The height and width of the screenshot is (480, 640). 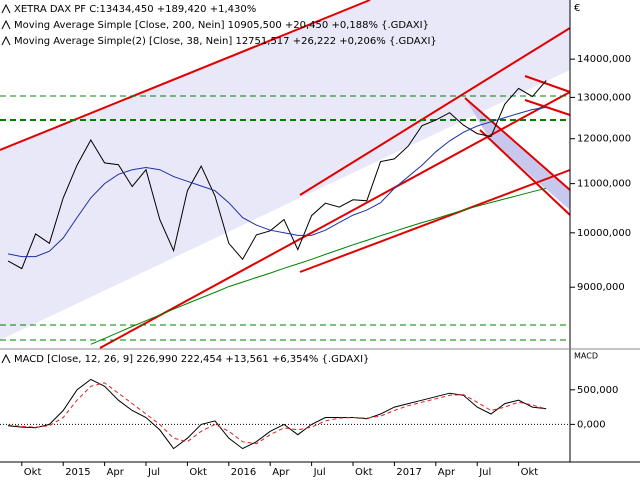 I want to click on channel-shade, so click(x=517, y=154).